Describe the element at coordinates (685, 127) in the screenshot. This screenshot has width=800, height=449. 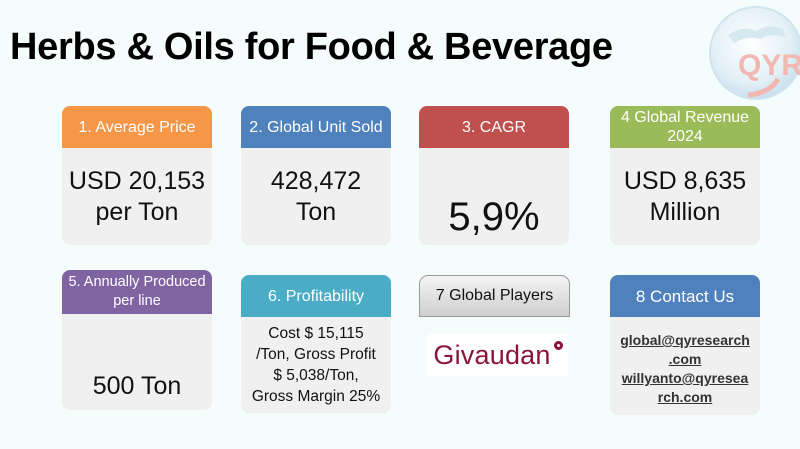
I see `card-header: 4 Global Revenue 2024` at that location.